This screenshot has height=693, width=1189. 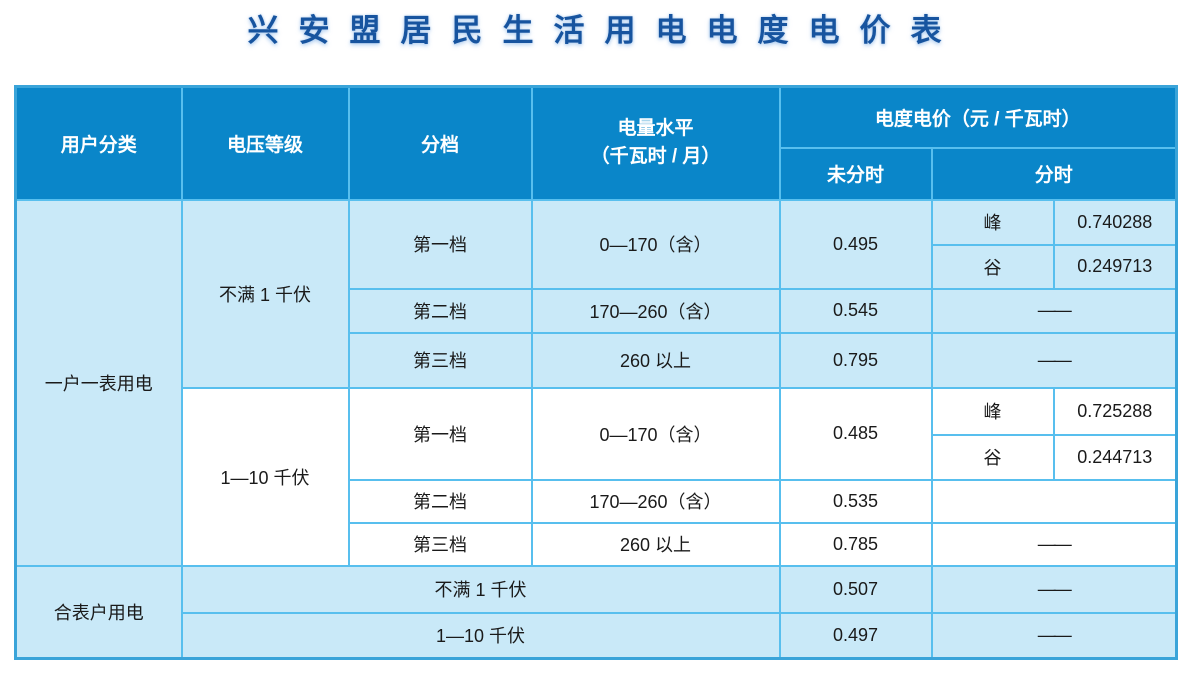 I want to click on table-row: 第三档 260 以上 0.785 ——, so click(x=597, y=544).